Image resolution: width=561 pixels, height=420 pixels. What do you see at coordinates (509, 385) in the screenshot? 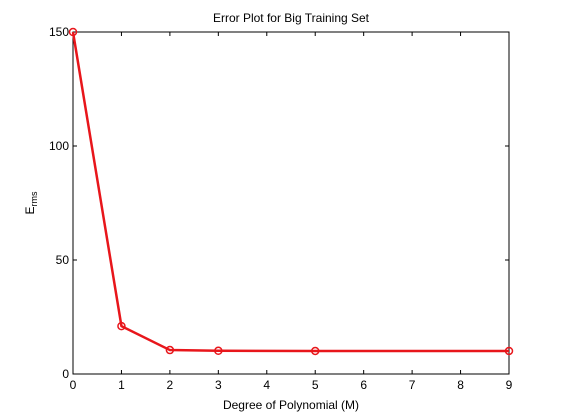
I see `x-tick-label: 9` at bounding box center [509, 385].